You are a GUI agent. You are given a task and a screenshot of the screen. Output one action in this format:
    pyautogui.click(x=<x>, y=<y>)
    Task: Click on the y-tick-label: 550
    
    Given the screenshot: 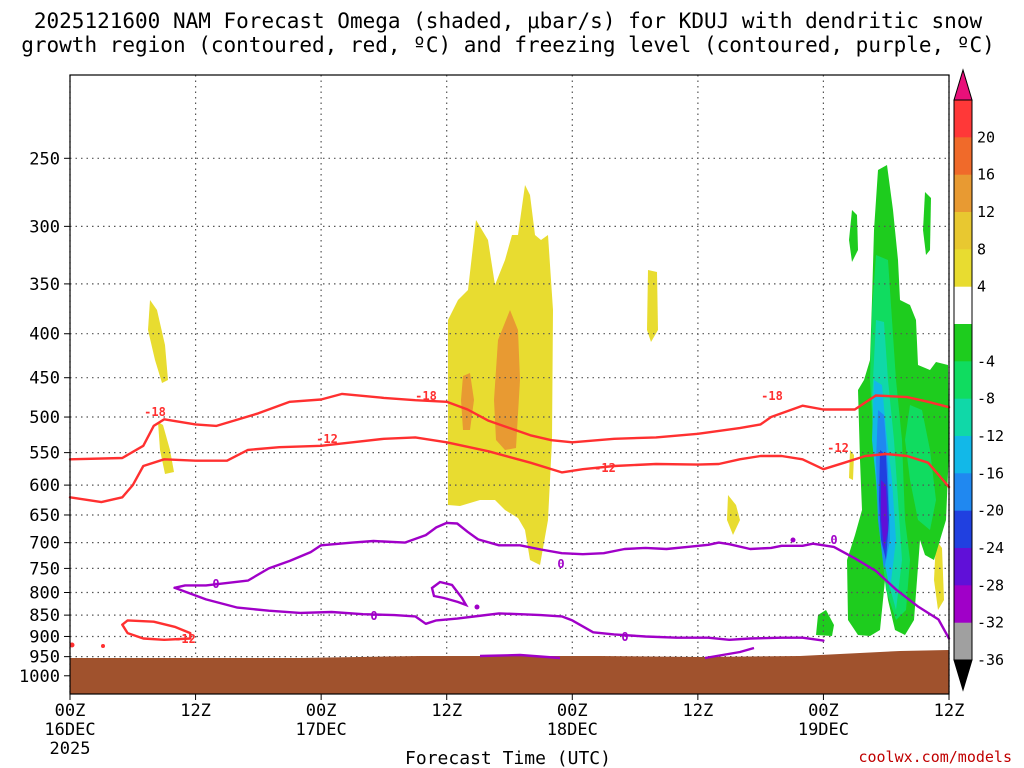 What is the action you would take?
    pyautogui.click(x=44, y=454)
    